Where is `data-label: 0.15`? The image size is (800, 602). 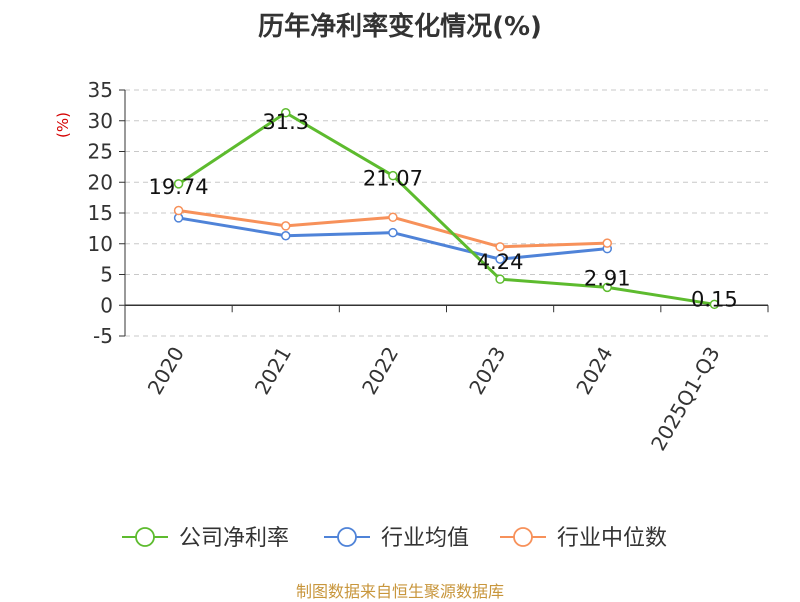 data-label: 0.15 is located at coordinates (714, 299).